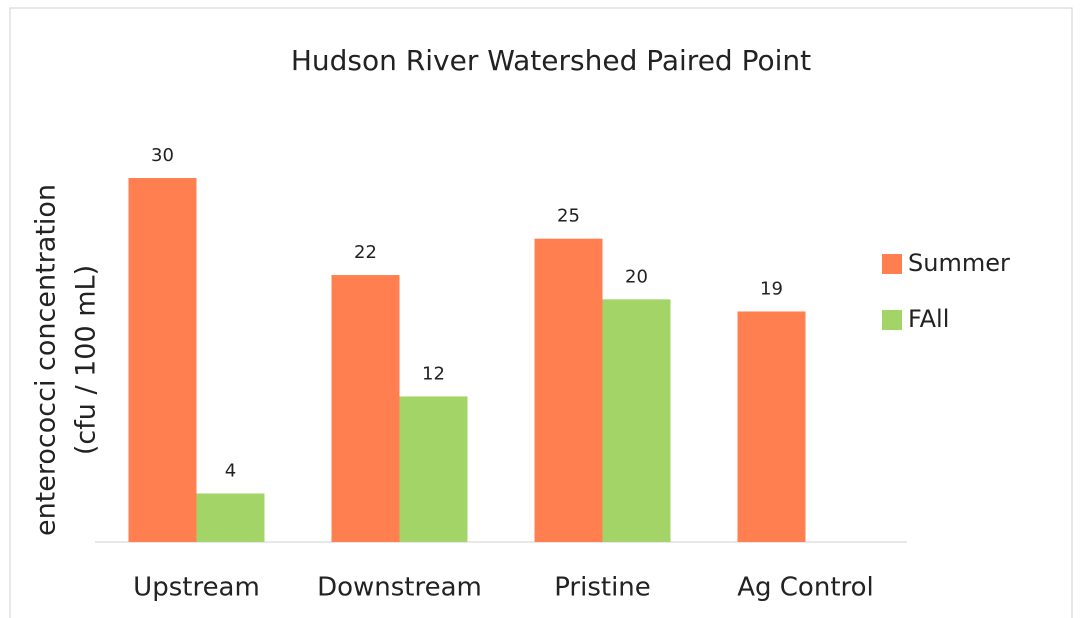  What do you see at coordinates (162, 155) in the screenshot?
I see `data-label: 30` at bounding box center [162, 155].